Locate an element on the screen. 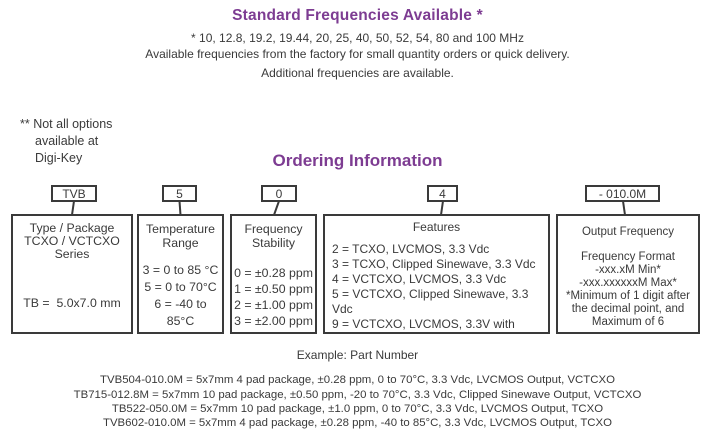  features-box-header: Features is located at coordinates (436, 224).